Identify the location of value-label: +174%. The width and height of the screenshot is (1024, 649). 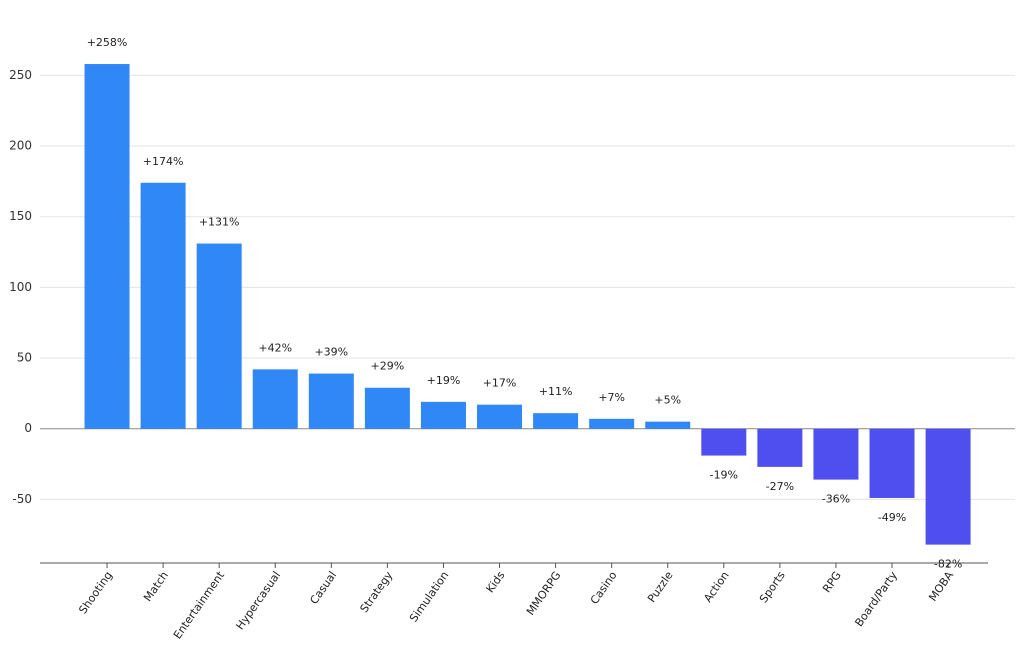
(163, 161).